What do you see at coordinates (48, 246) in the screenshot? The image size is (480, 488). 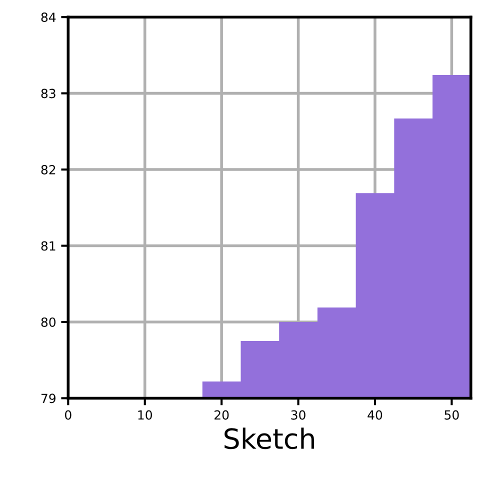 I see `y-tick-label: 81` at bounding box center [48, 246].